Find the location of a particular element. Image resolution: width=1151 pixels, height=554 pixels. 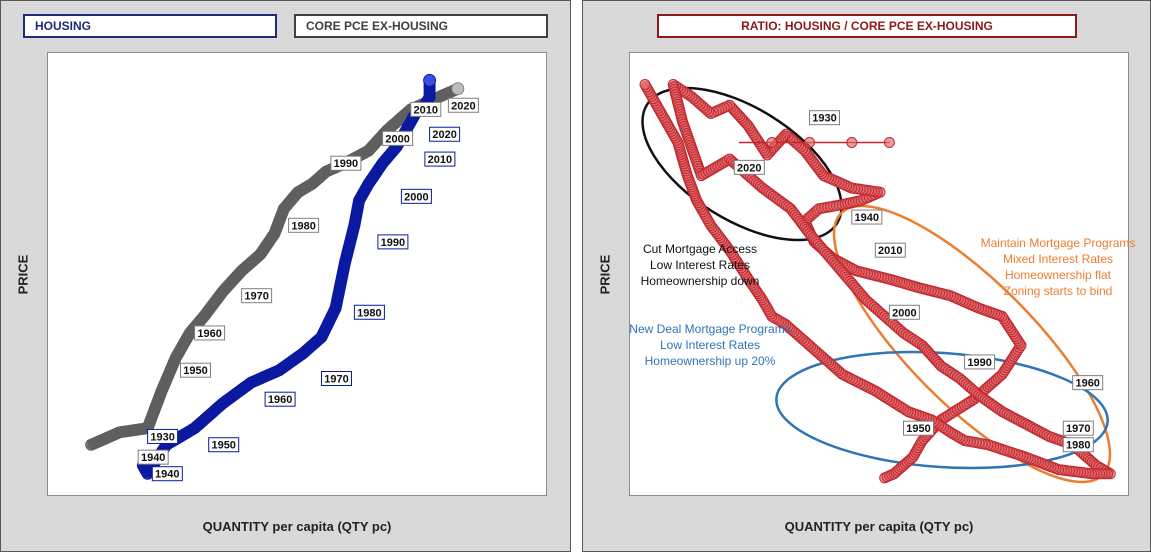

annotation-orange-line: Zoning starts to bind is located at coordinates (1058, 291).